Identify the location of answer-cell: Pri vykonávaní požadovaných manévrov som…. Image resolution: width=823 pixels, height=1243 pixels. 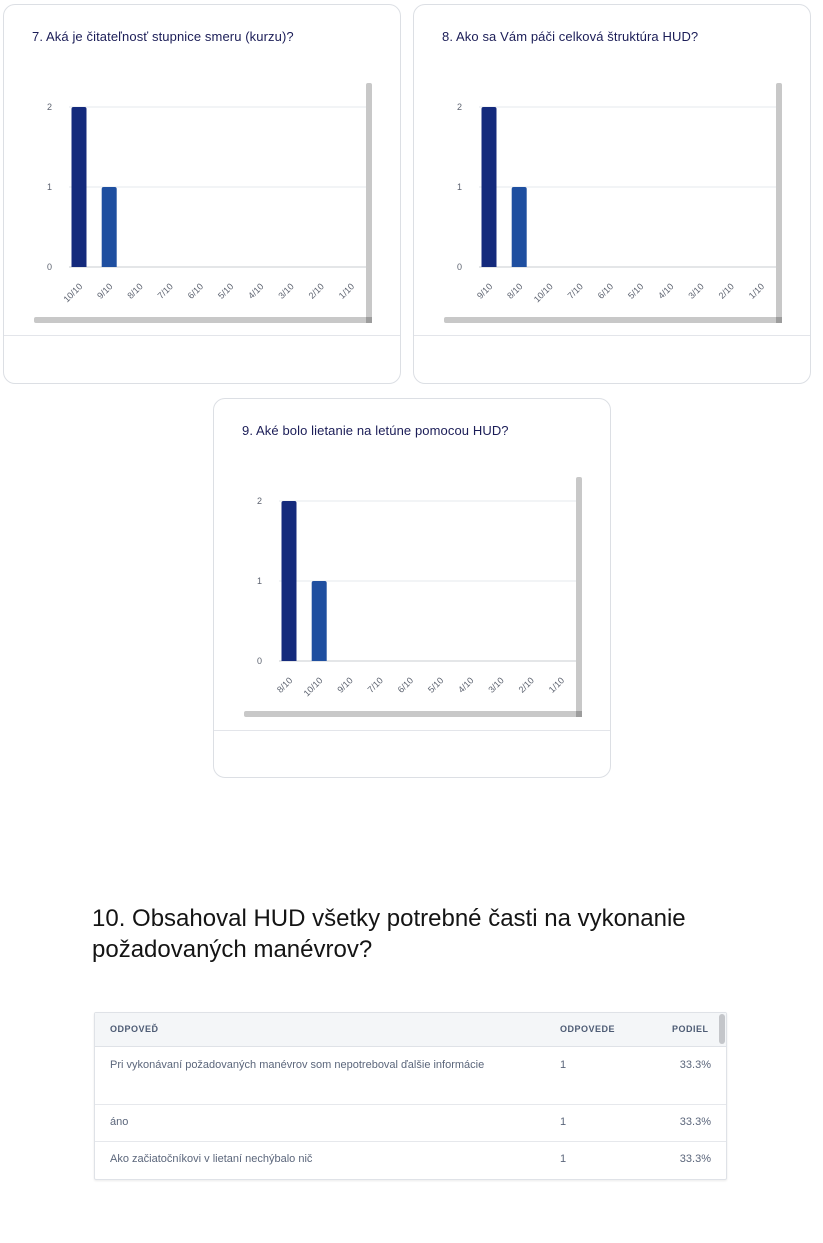
(297, 1065).